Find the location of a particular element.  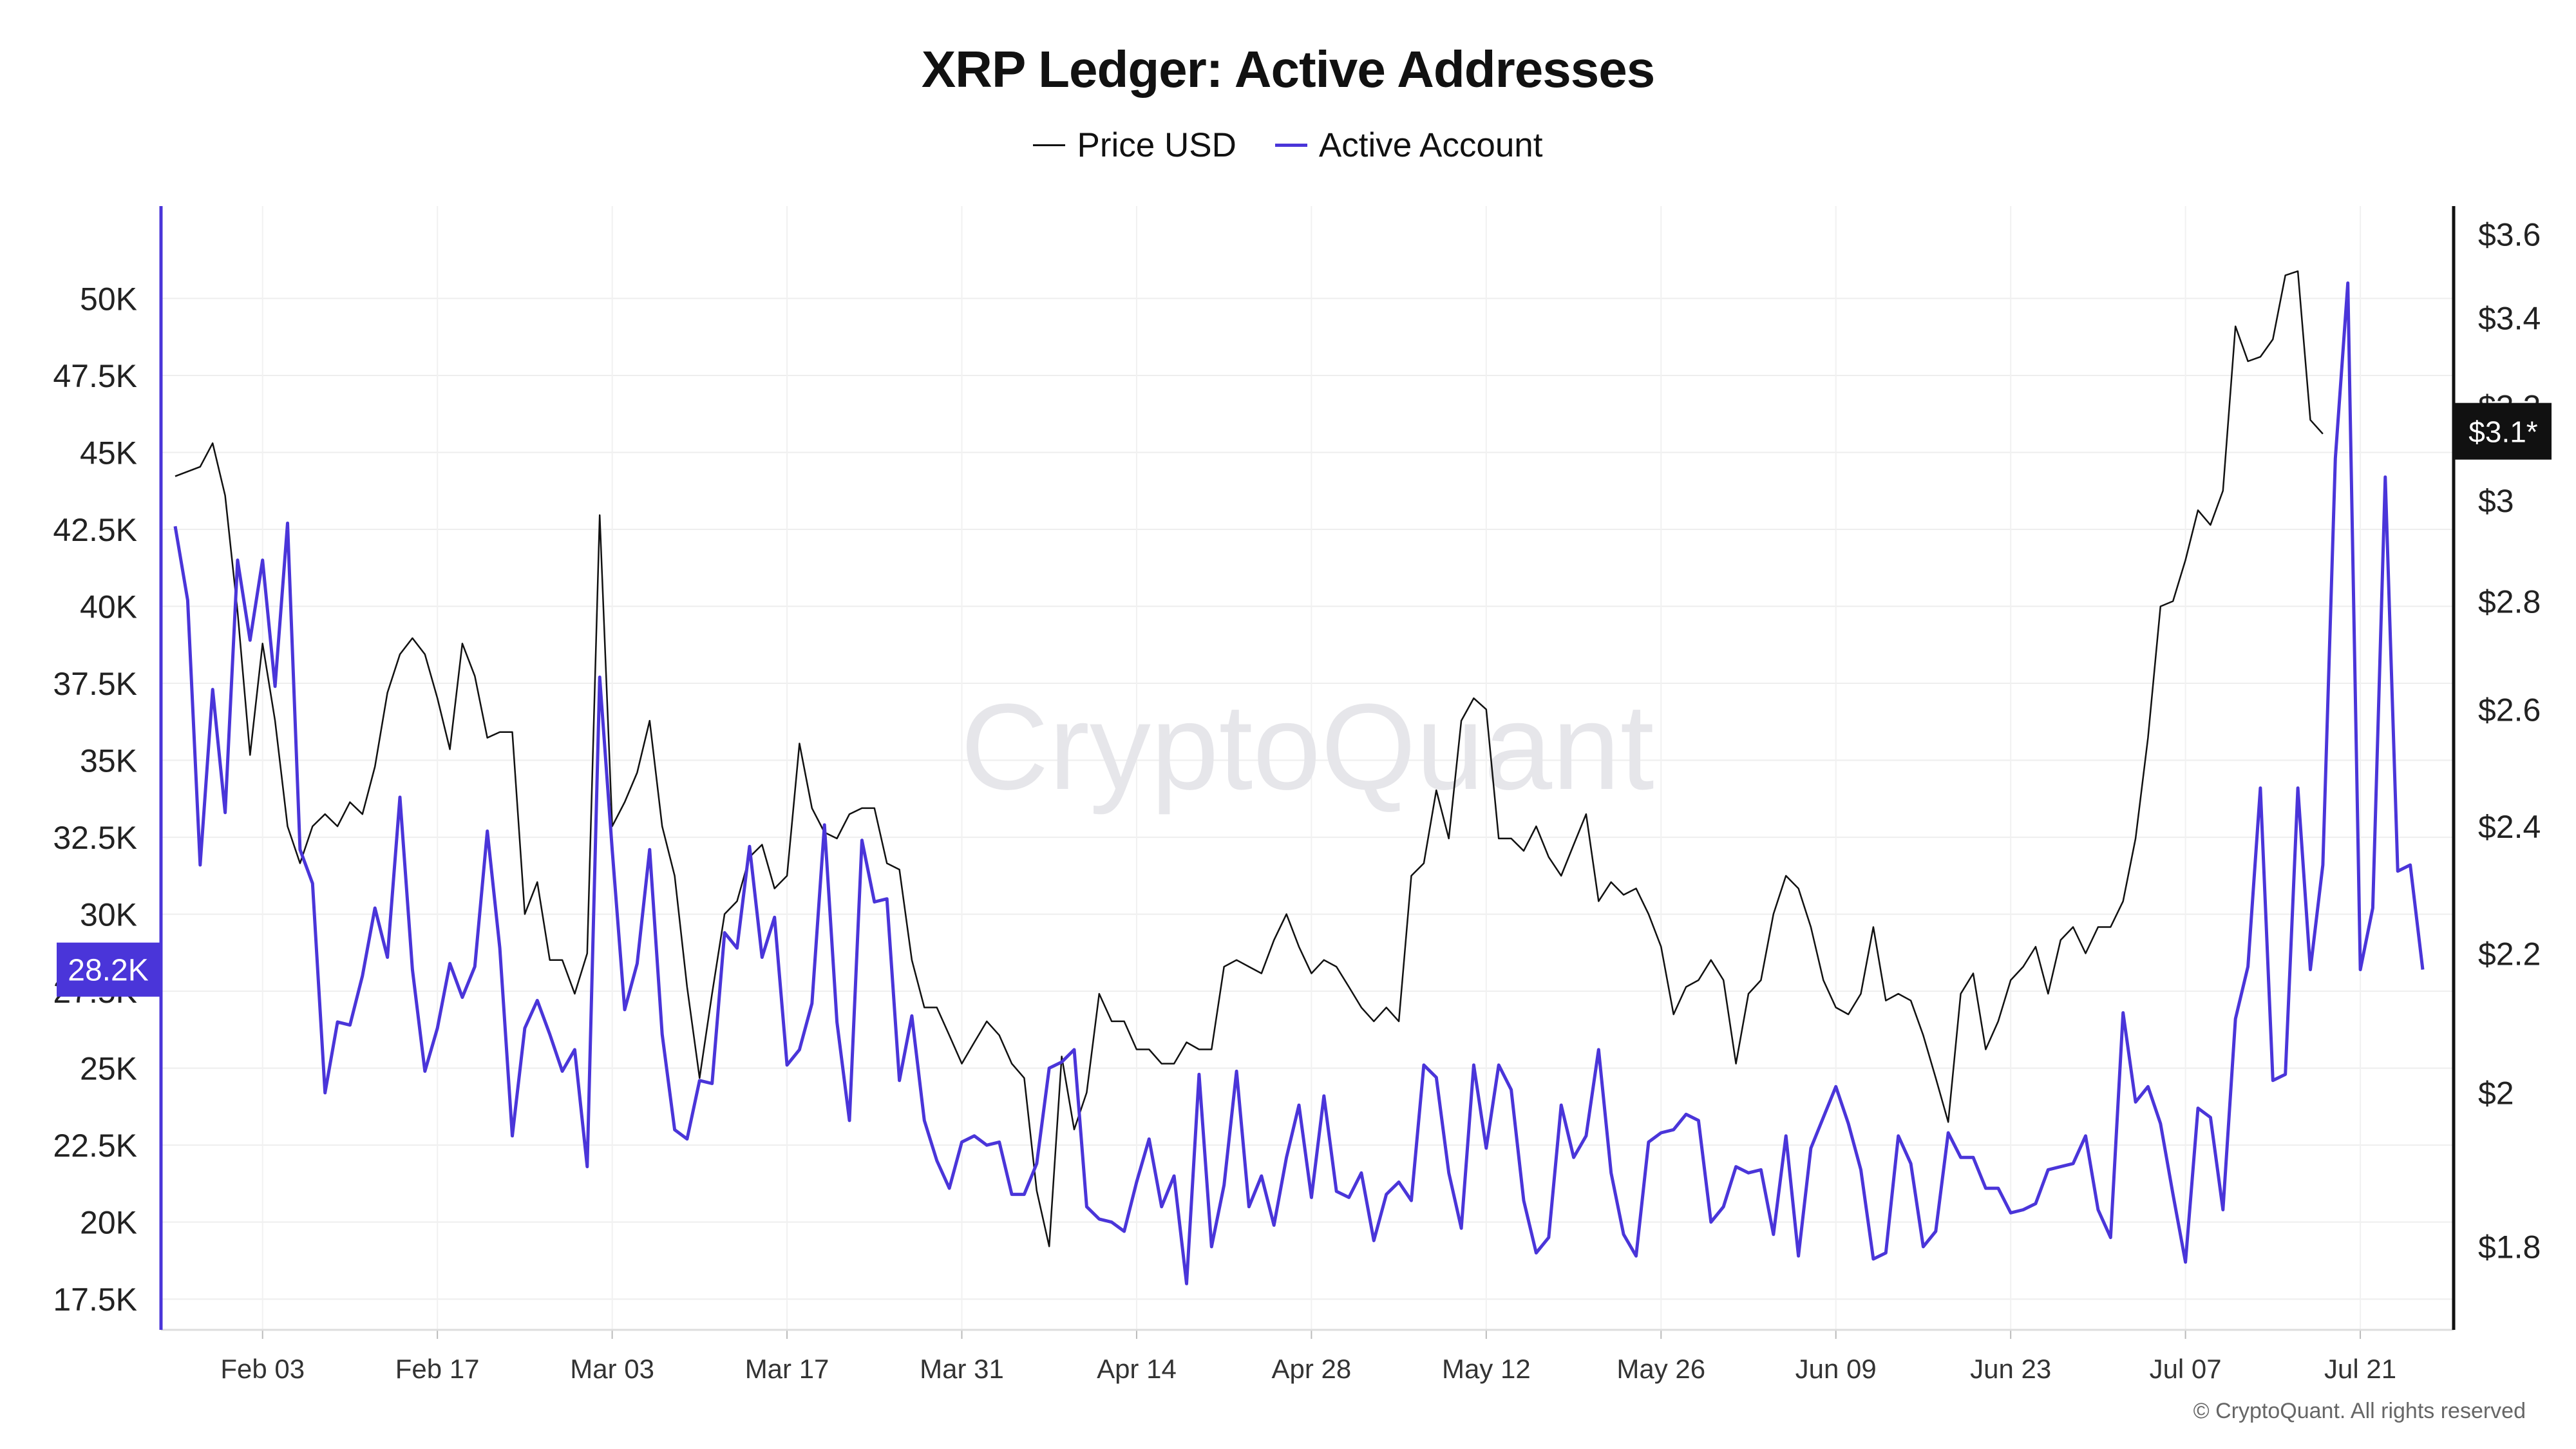

y-right-tick-label: $2.8 is located at coordinates (2509, 602).